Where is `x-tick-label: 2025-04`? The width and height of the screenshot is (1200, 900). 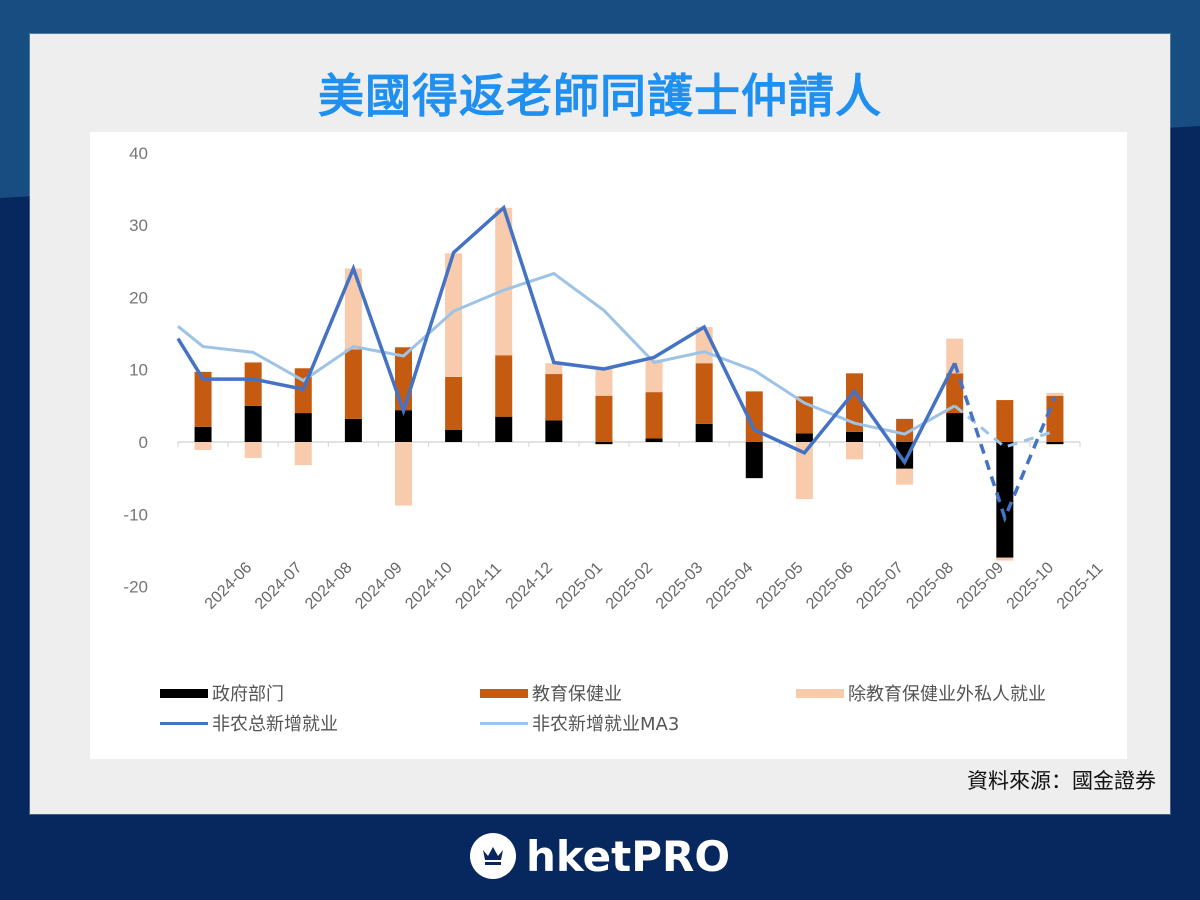
x-tick-label: 2025-04 is located at coordinates (730, 586).